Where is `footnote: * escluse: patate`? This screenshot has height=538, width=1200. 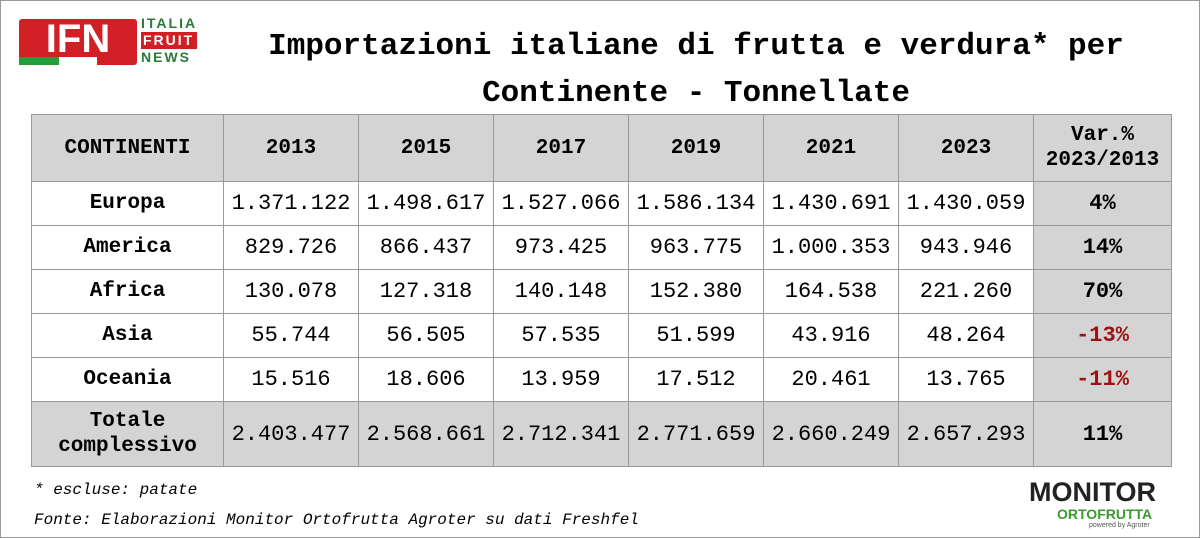 footnote: * escluse: patate is located at coordinates (116, 490).